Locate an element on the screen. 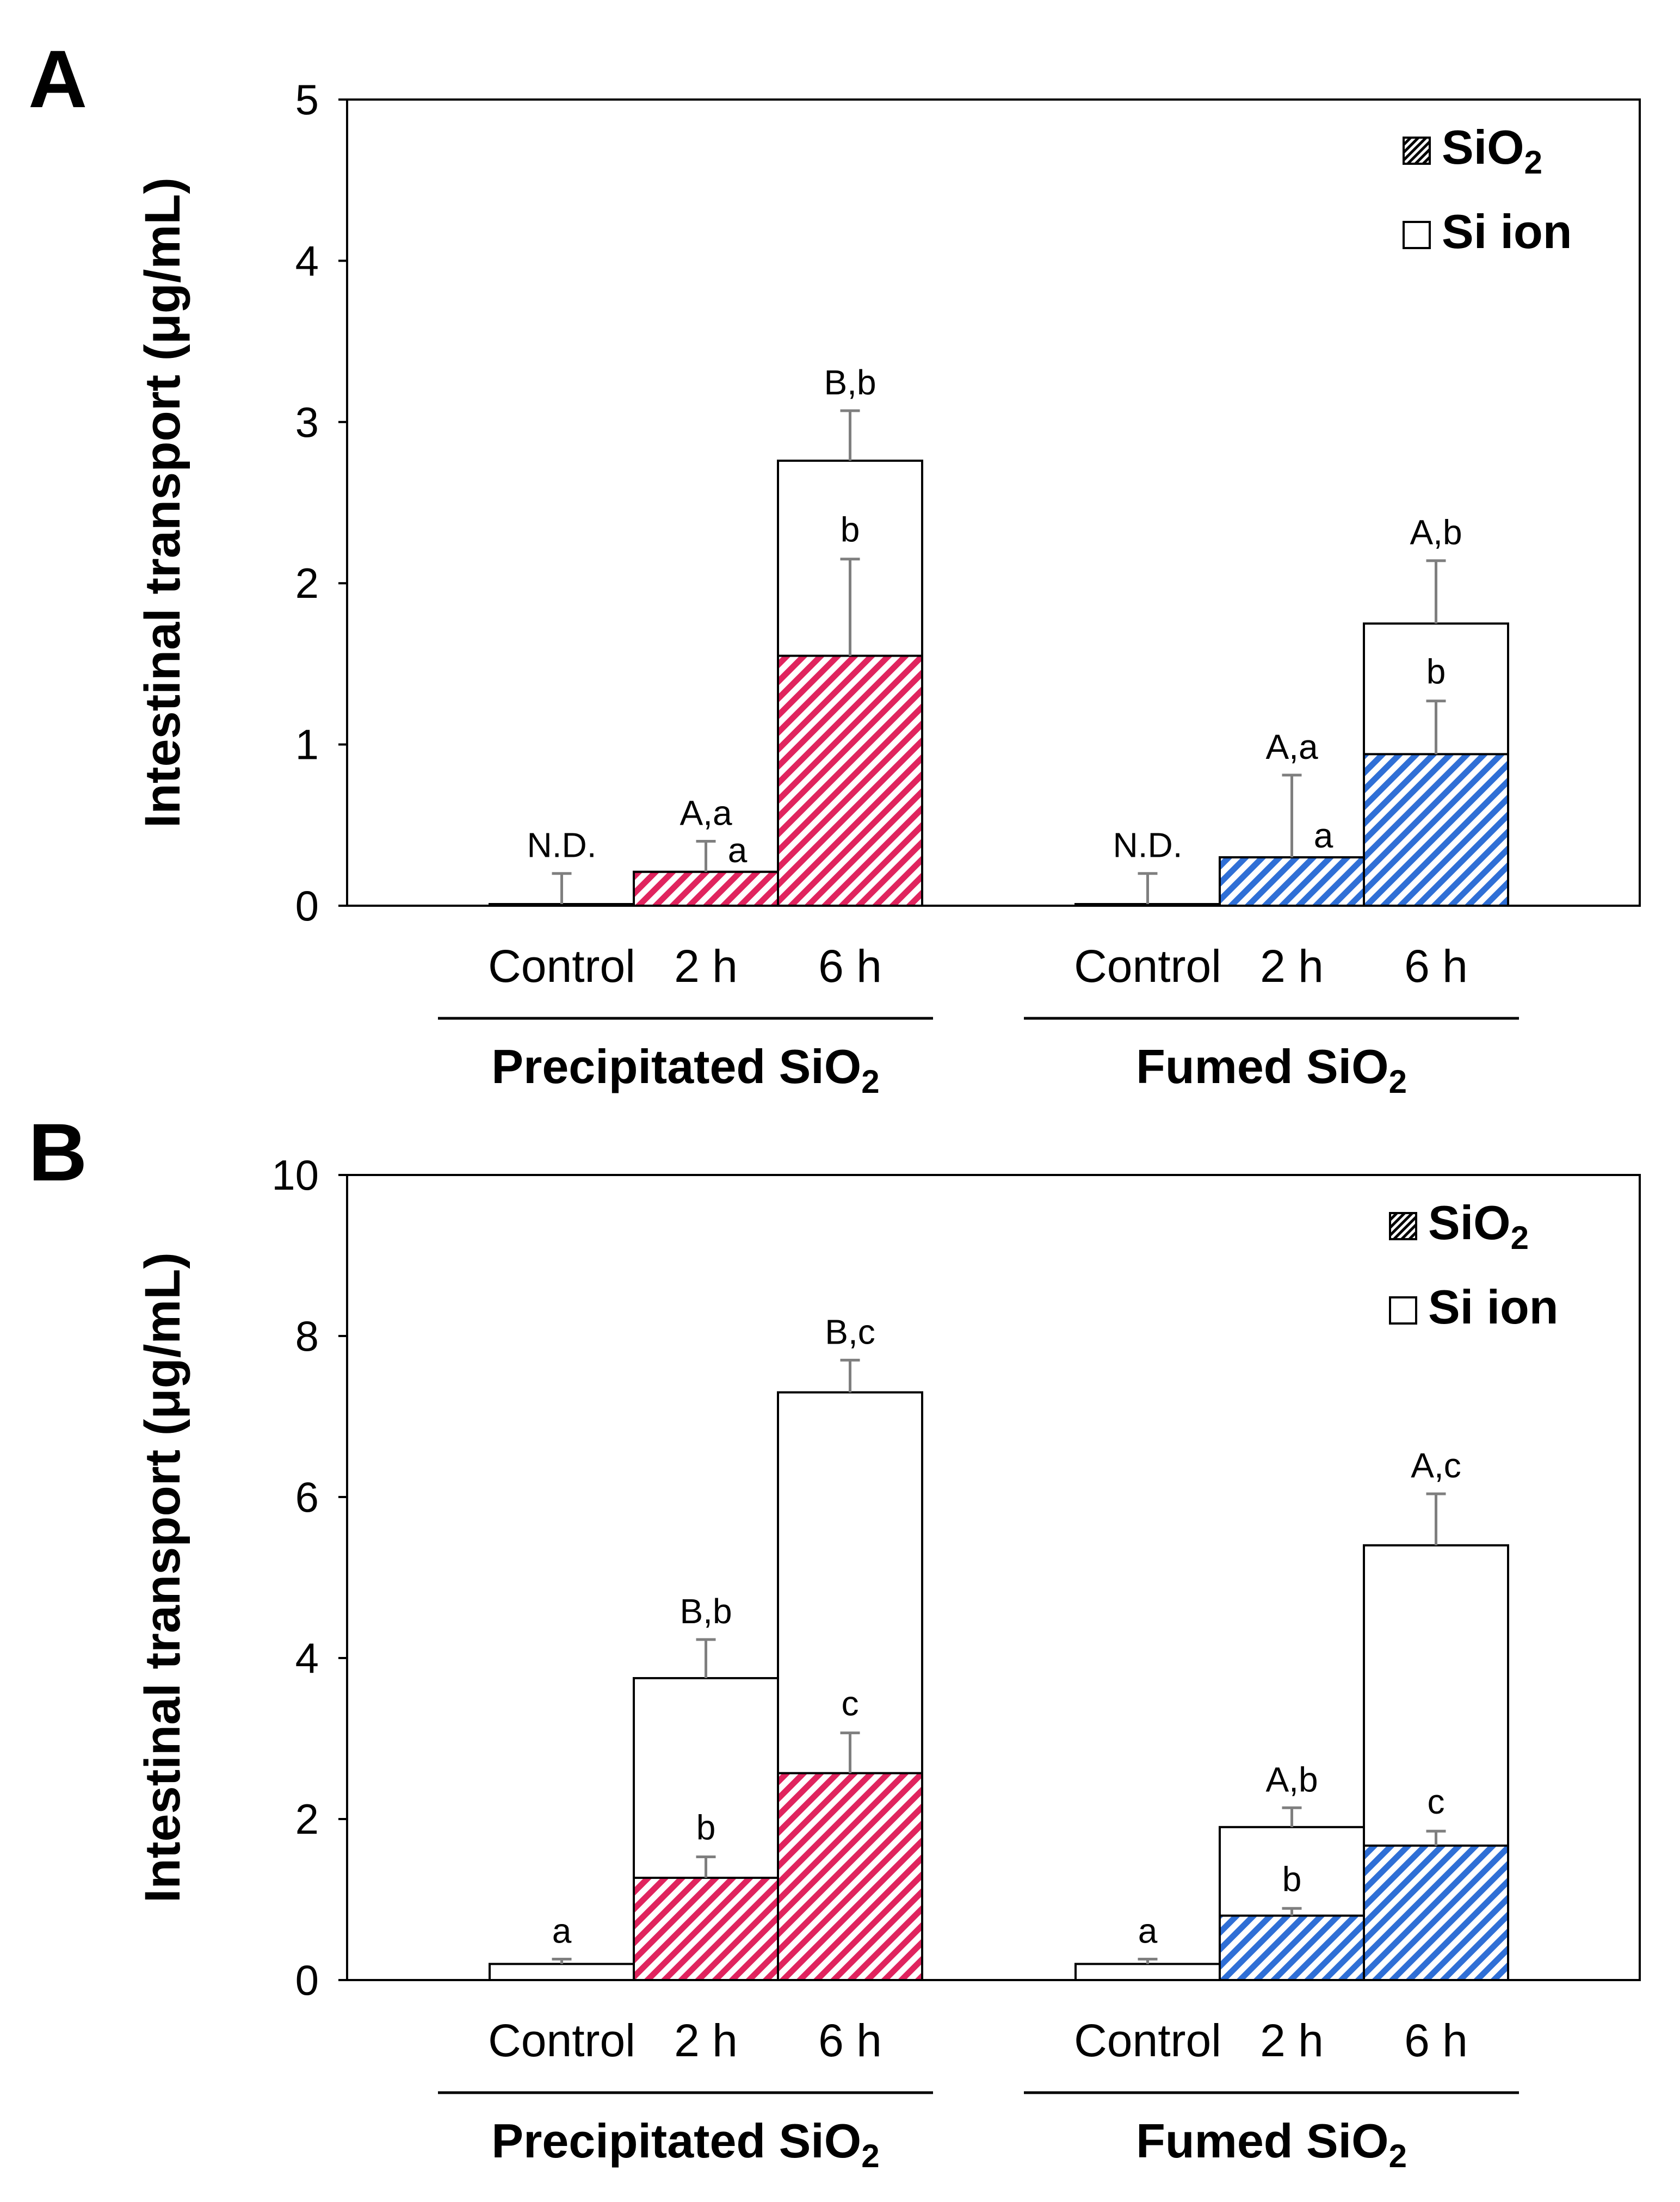  y-tick-label: 6 is located at coordinates (307, 1497).